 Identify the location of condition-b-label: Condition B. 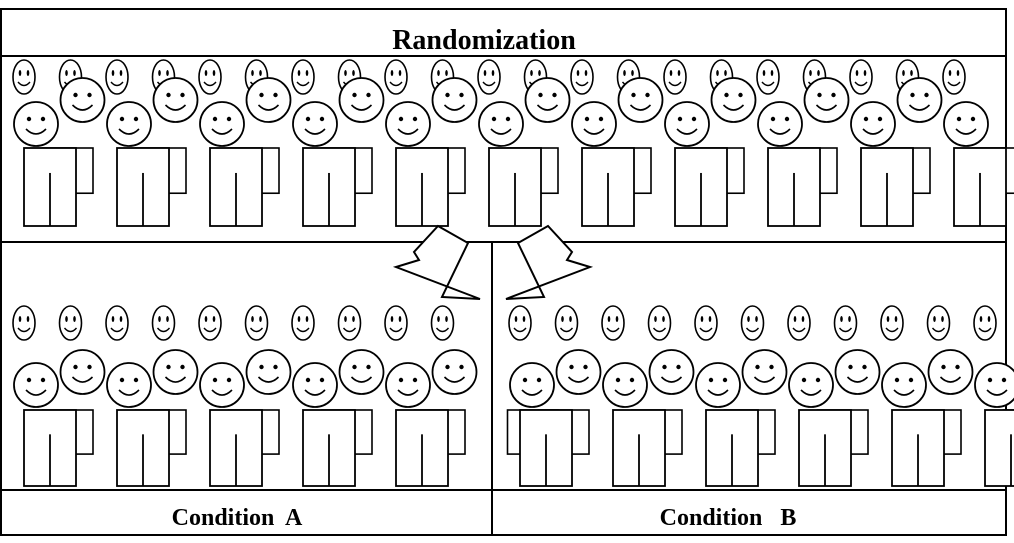
(728, 518).